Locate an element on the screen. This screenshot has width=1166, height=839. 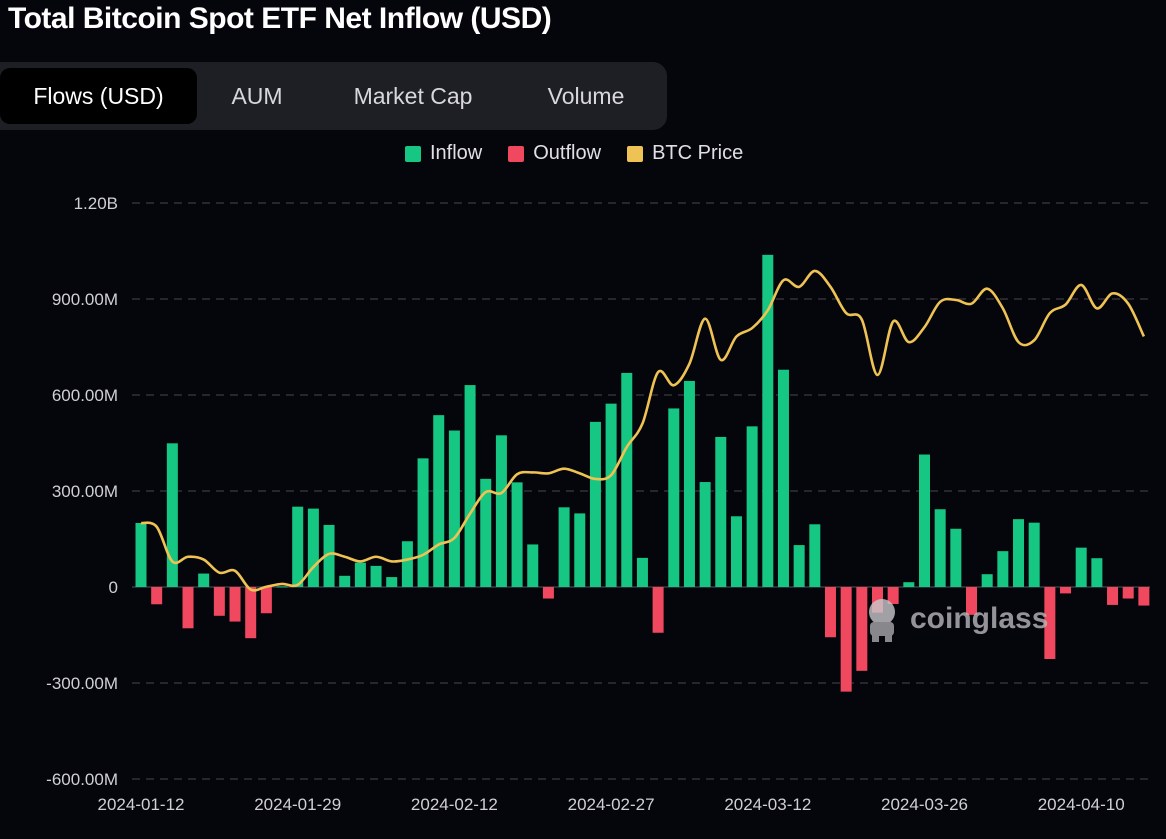
legend-btc-price: BTC Price is located at coordinates (685, 153).